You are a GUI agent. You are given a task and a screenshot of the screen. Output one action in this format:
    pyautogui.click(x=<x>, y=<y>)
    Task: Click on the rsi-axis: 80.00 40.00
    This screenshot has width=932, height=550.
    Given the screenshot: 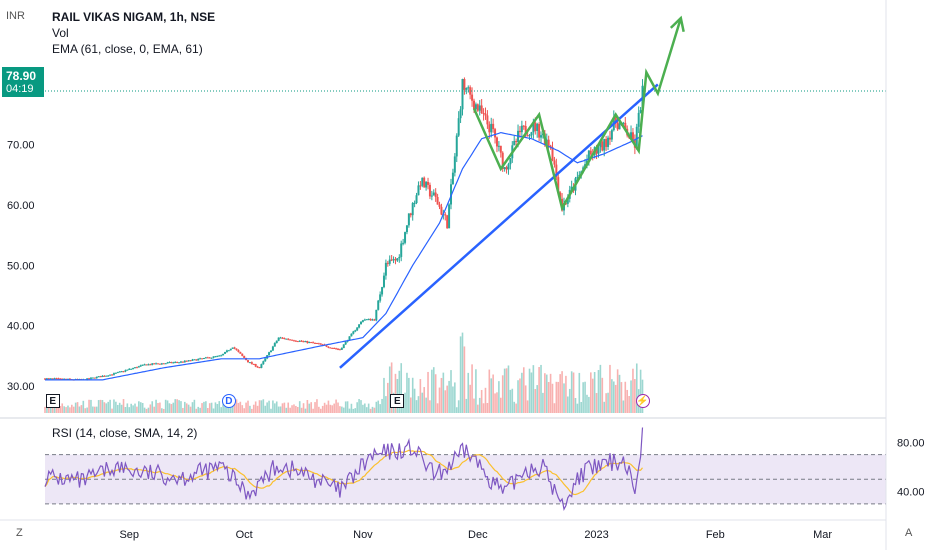 What is the action you would take?
    pyautogui.click(x=911, y=467)
    